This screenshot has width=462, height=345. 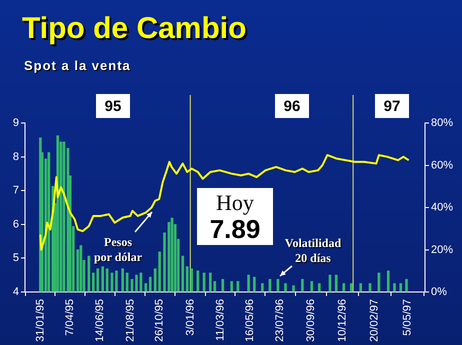 I want to click on y2-tick-label: 80%, so click(x=442, y=123).